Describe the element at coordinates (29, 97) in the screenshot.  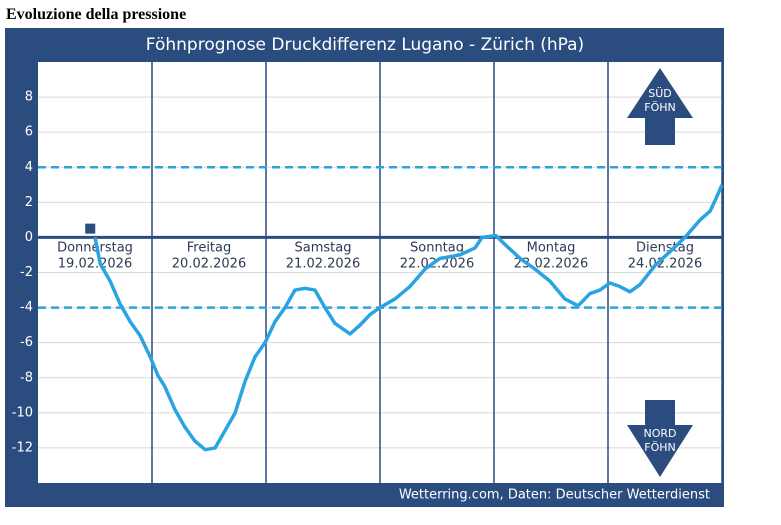
I see `y-tick-label: 8` at that location.